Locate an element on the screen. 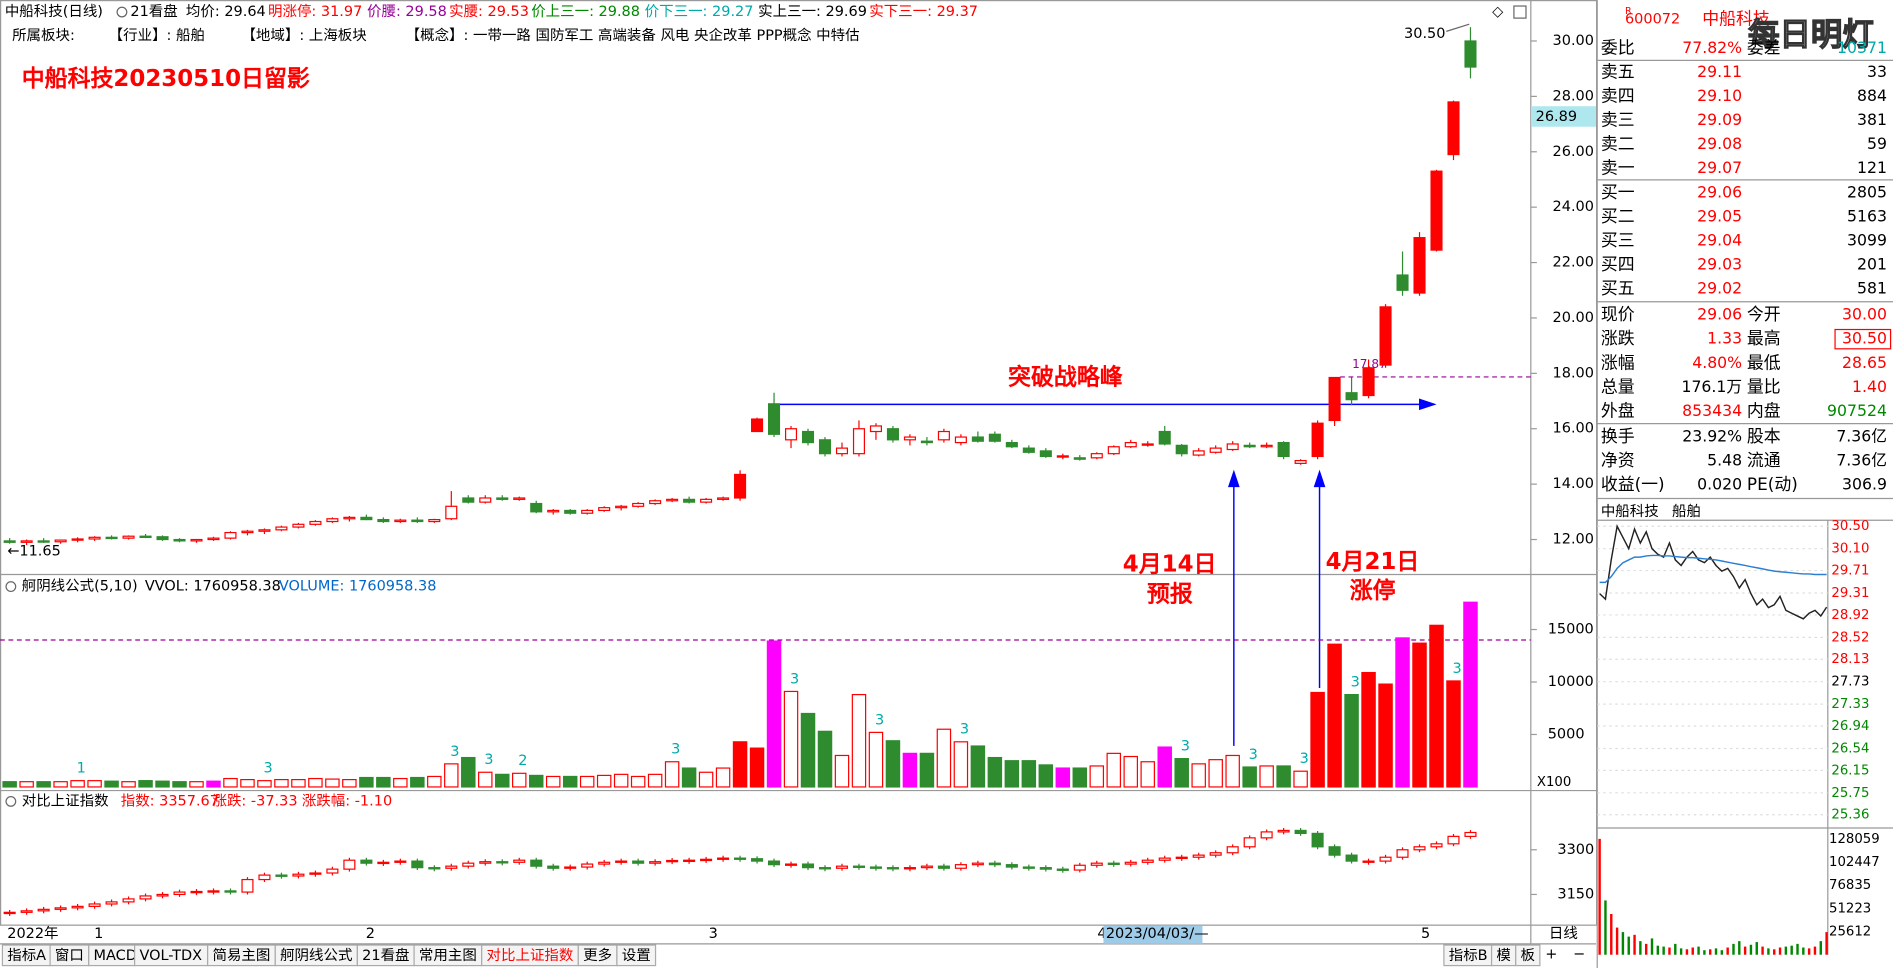 This screenshot has width=1893, height=968. stock: 中船科技(日线) is located at coordinates (54, 11).